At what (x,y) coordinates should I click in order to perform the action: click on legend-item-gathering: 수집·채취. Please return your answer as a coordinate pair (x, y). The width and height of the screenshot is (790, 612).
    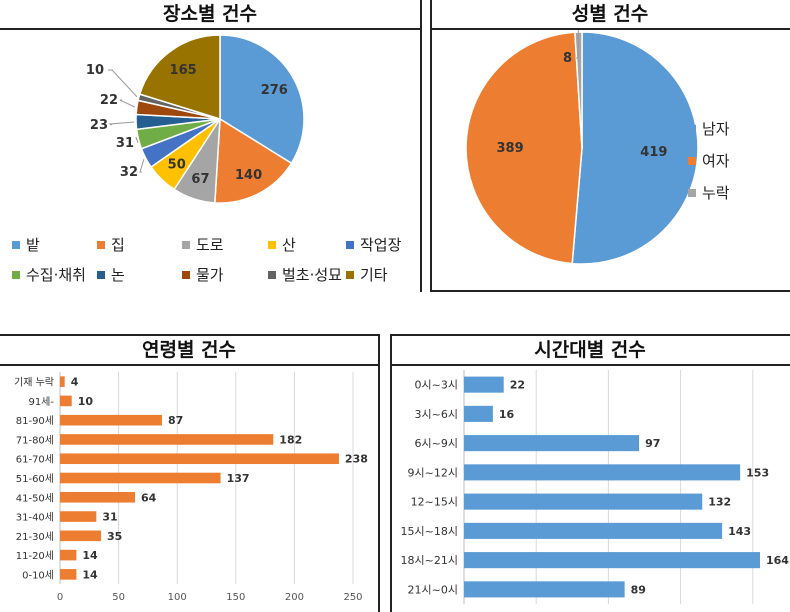
    Looking at the image, I should click on (49, 274).